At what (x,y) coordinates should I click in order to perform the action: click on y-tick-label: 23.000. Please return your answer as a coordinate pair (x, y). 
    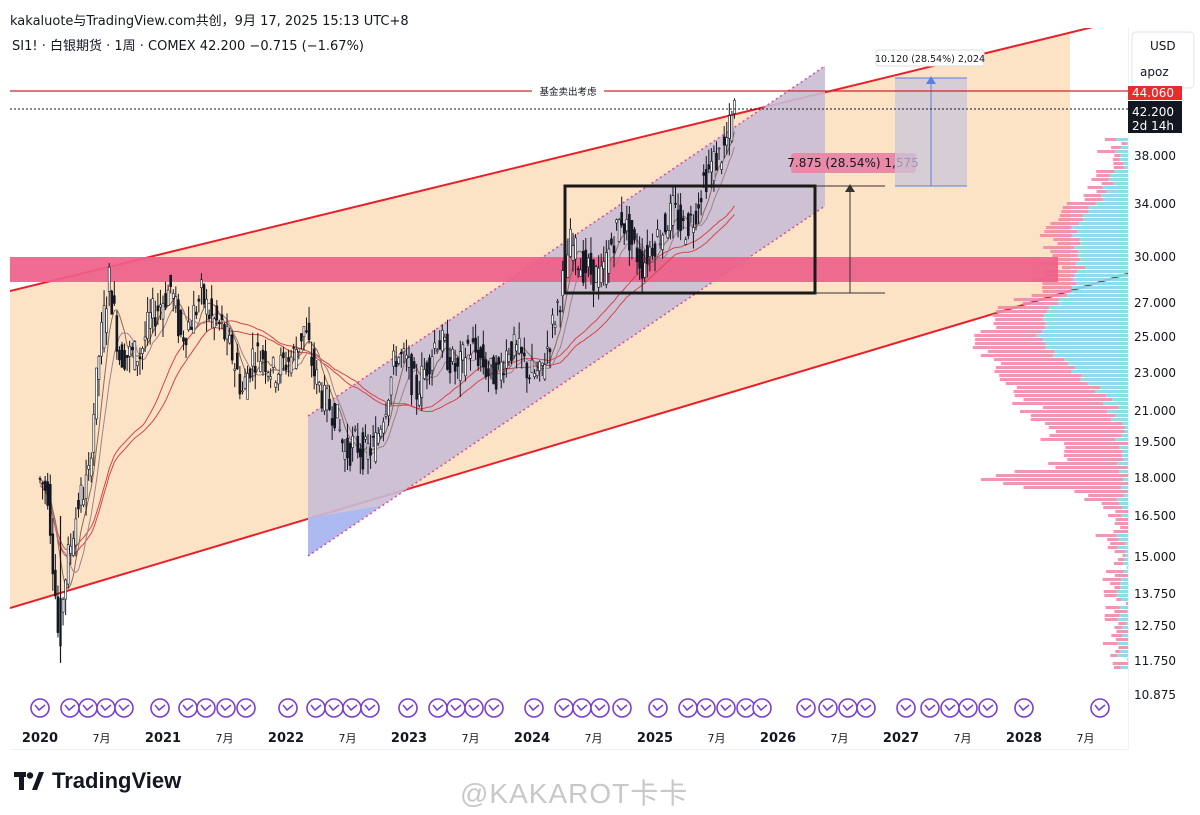
    Looking at the image, I should click on (1155, 373).